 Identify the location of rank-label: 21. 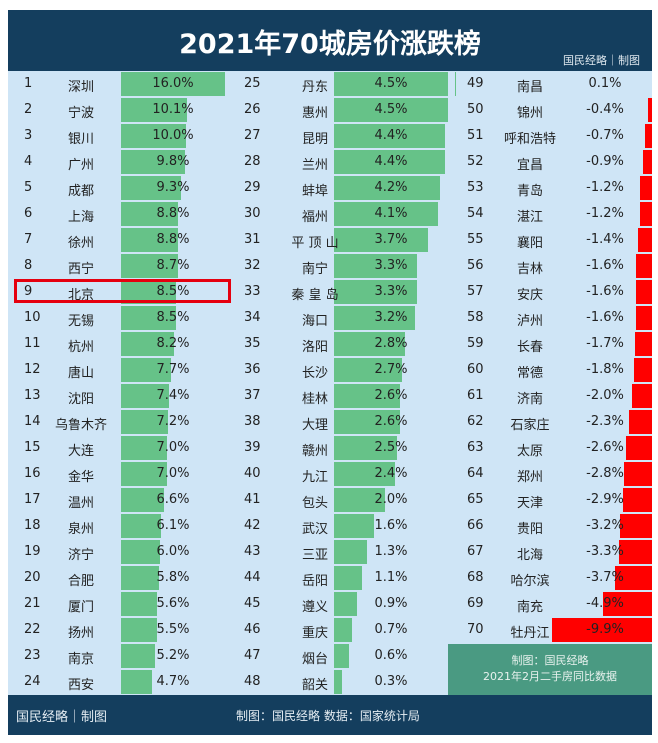
(32, 603).